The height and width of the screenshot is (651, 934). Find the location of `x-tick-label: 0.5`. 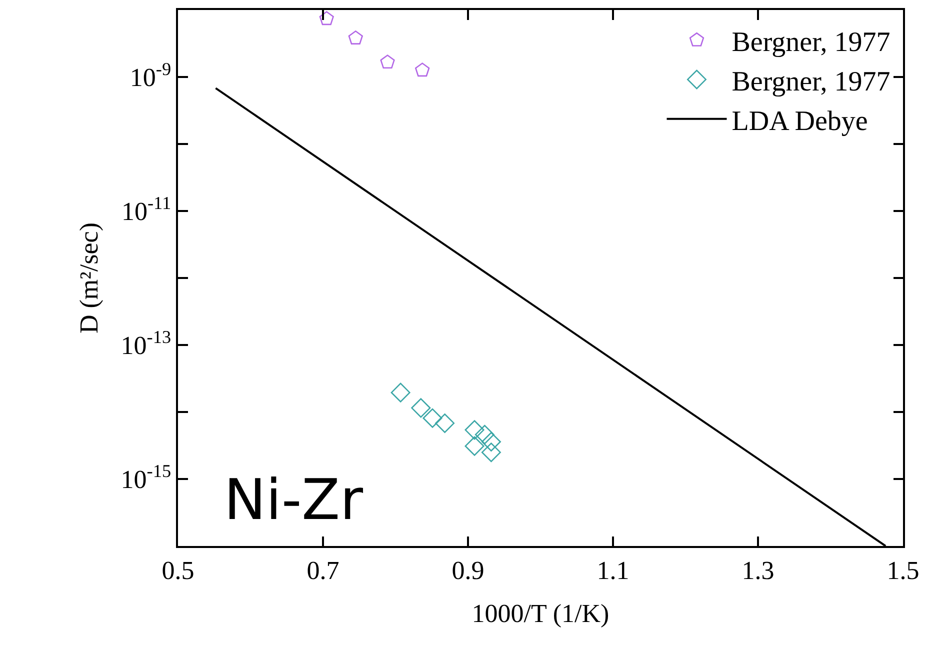

x-tick-label: 0.5 is located at coordinates (178, 570).